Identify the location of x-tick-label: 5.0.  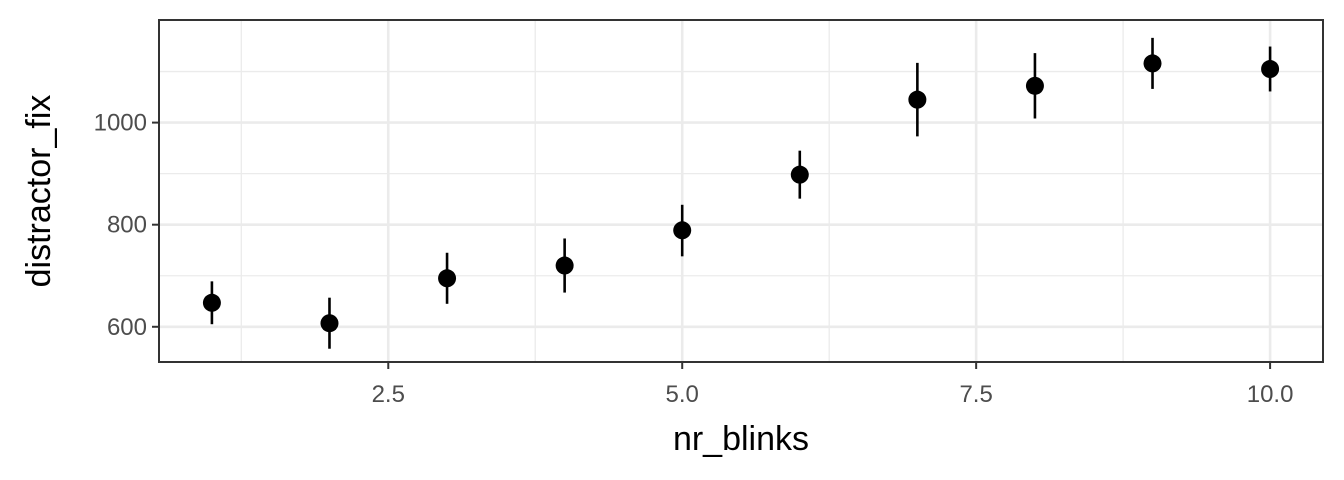
(682, 394).